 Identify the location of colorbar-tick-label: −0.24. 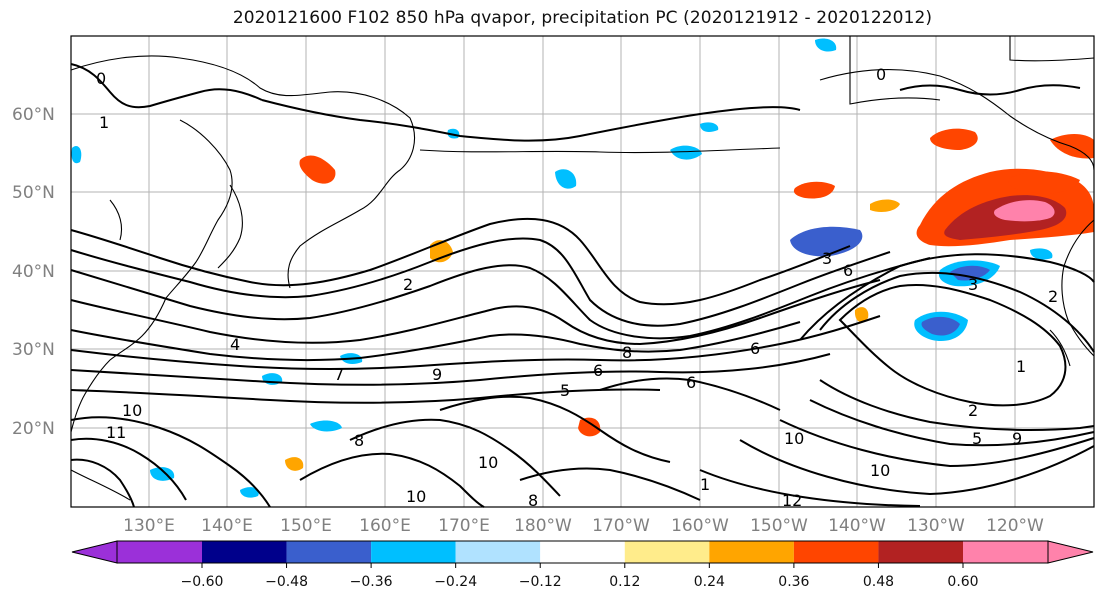
(455, 582).